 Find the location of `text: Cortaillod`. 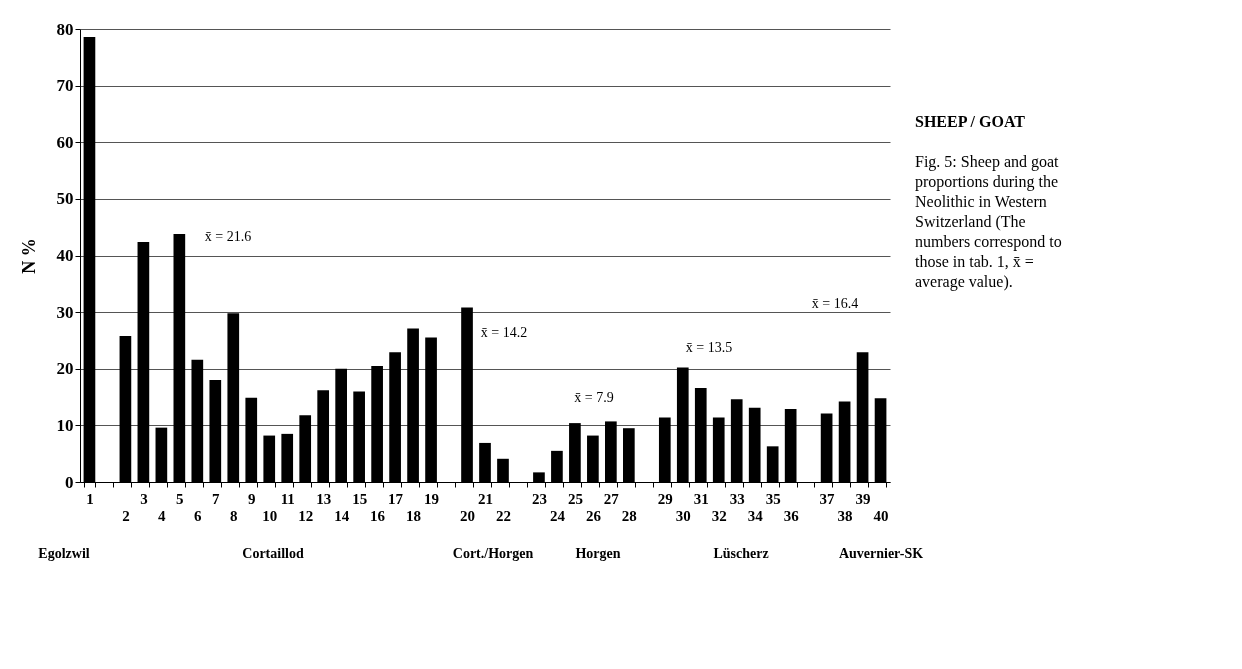

text: Cortaillod is located at coordinates (273, 553).